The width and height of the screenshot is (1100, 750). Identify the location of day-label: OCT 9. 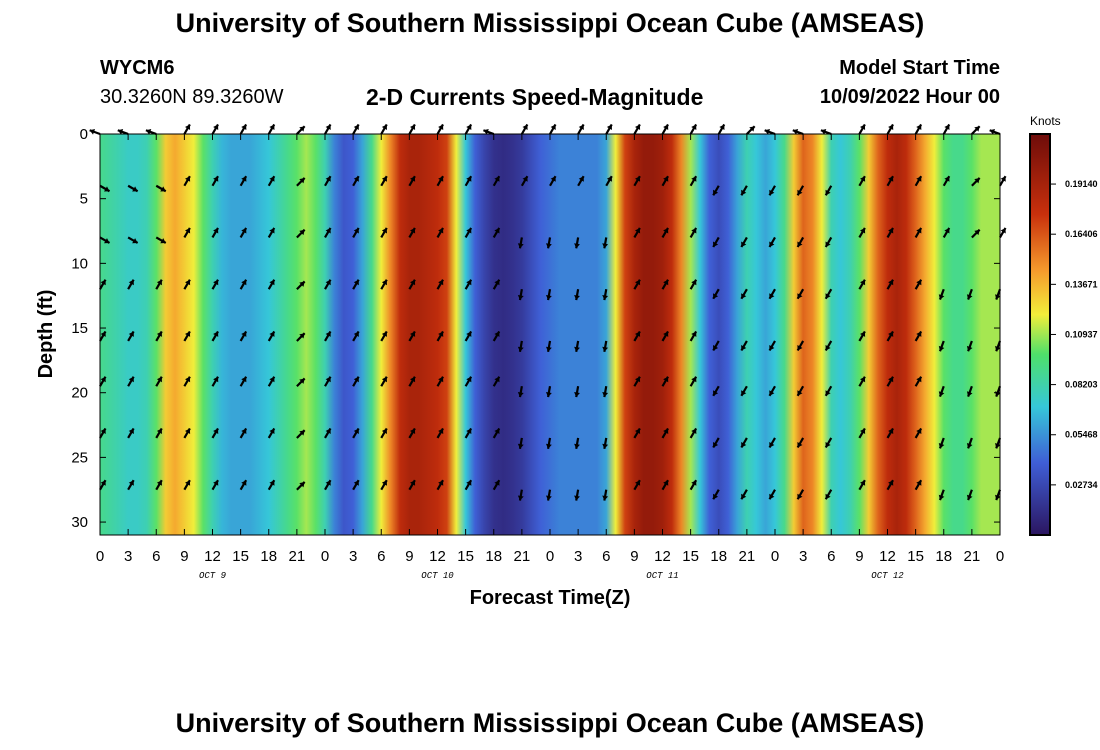
(213, 576).